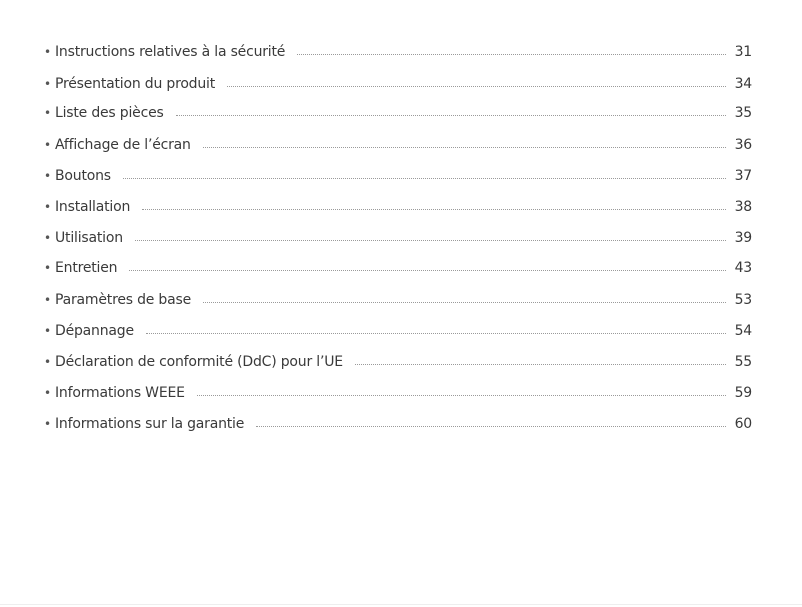 This screenshot has width=802, height=607. What do you see at coordinates (743, 331) in the screenshot?
I see `toc-entry-page: 54` at bounding box center [743, 331].